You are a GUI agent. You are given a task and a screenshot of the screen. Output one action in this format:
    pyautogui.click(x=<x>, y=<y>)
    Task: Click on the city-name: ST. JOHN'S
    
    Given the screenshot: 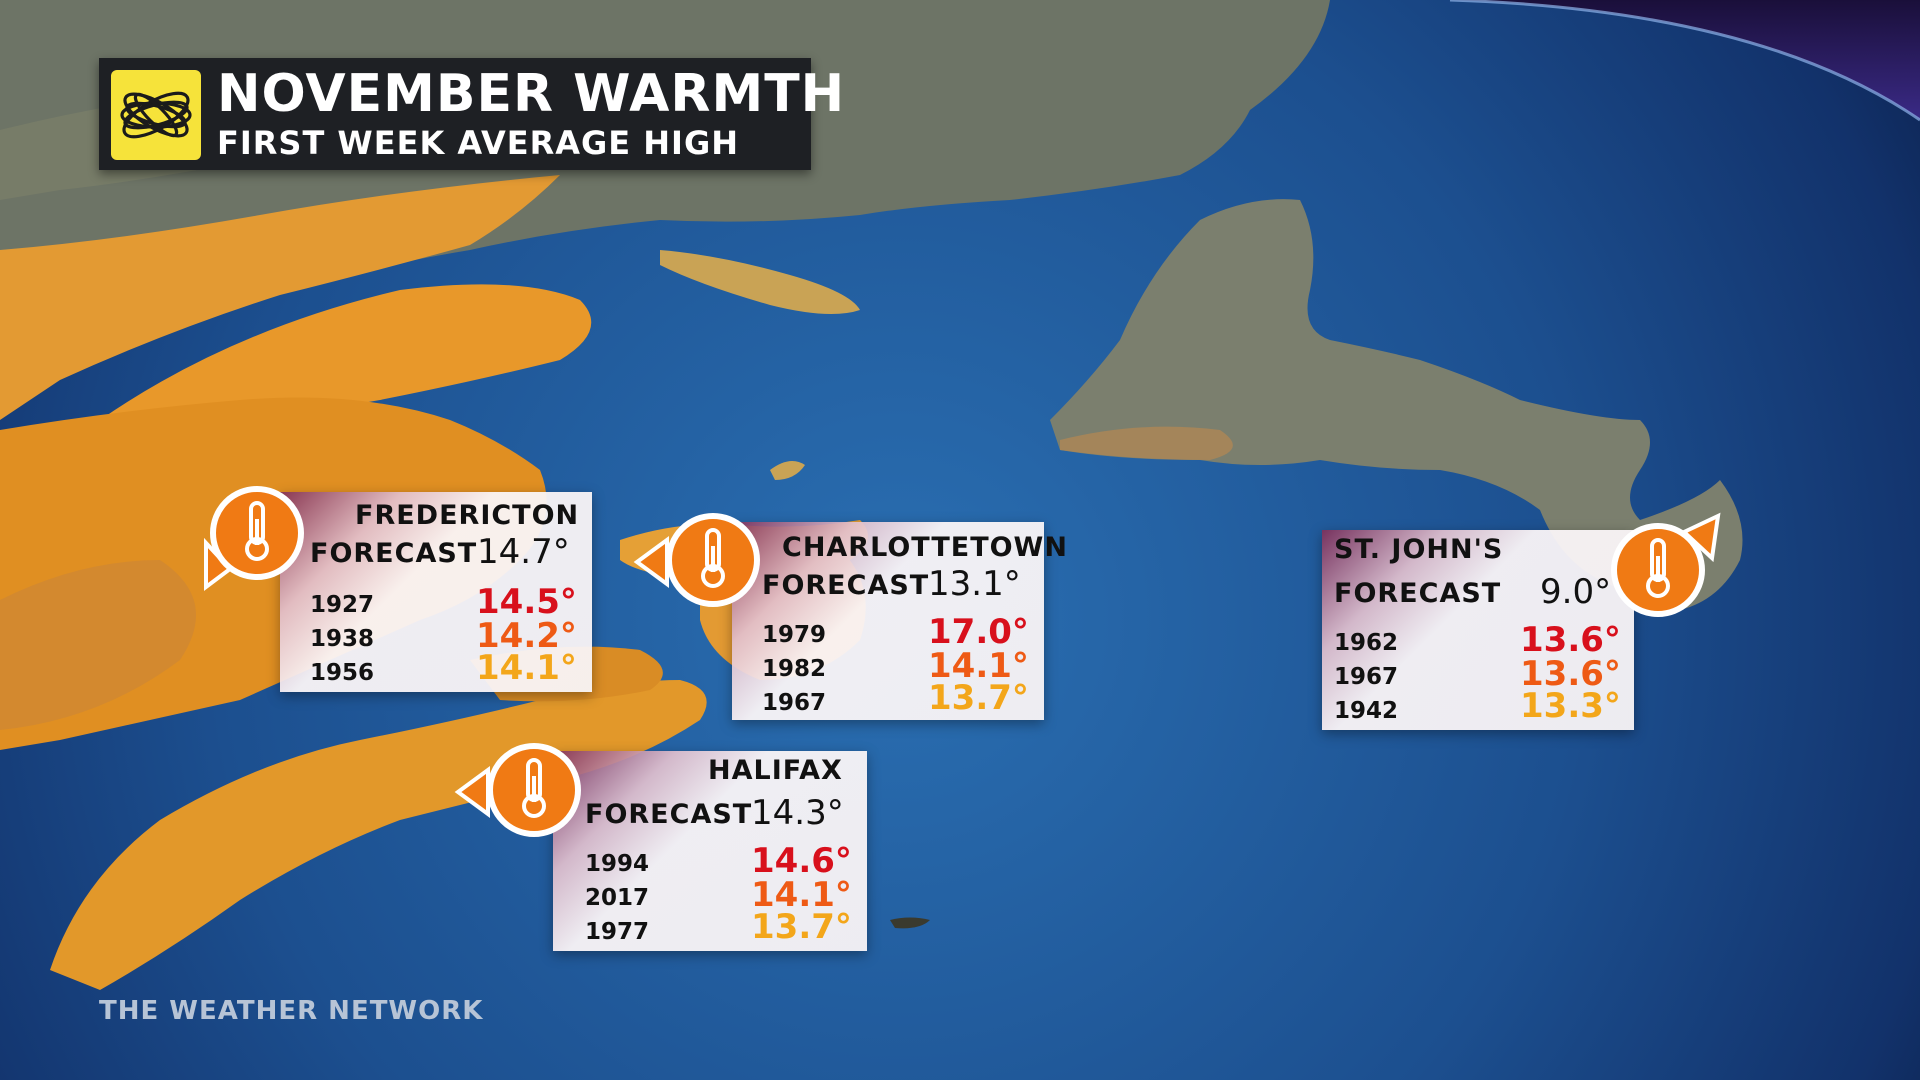 What is the action you would take?
    pyautogui.click(x=1419, y=549)
    